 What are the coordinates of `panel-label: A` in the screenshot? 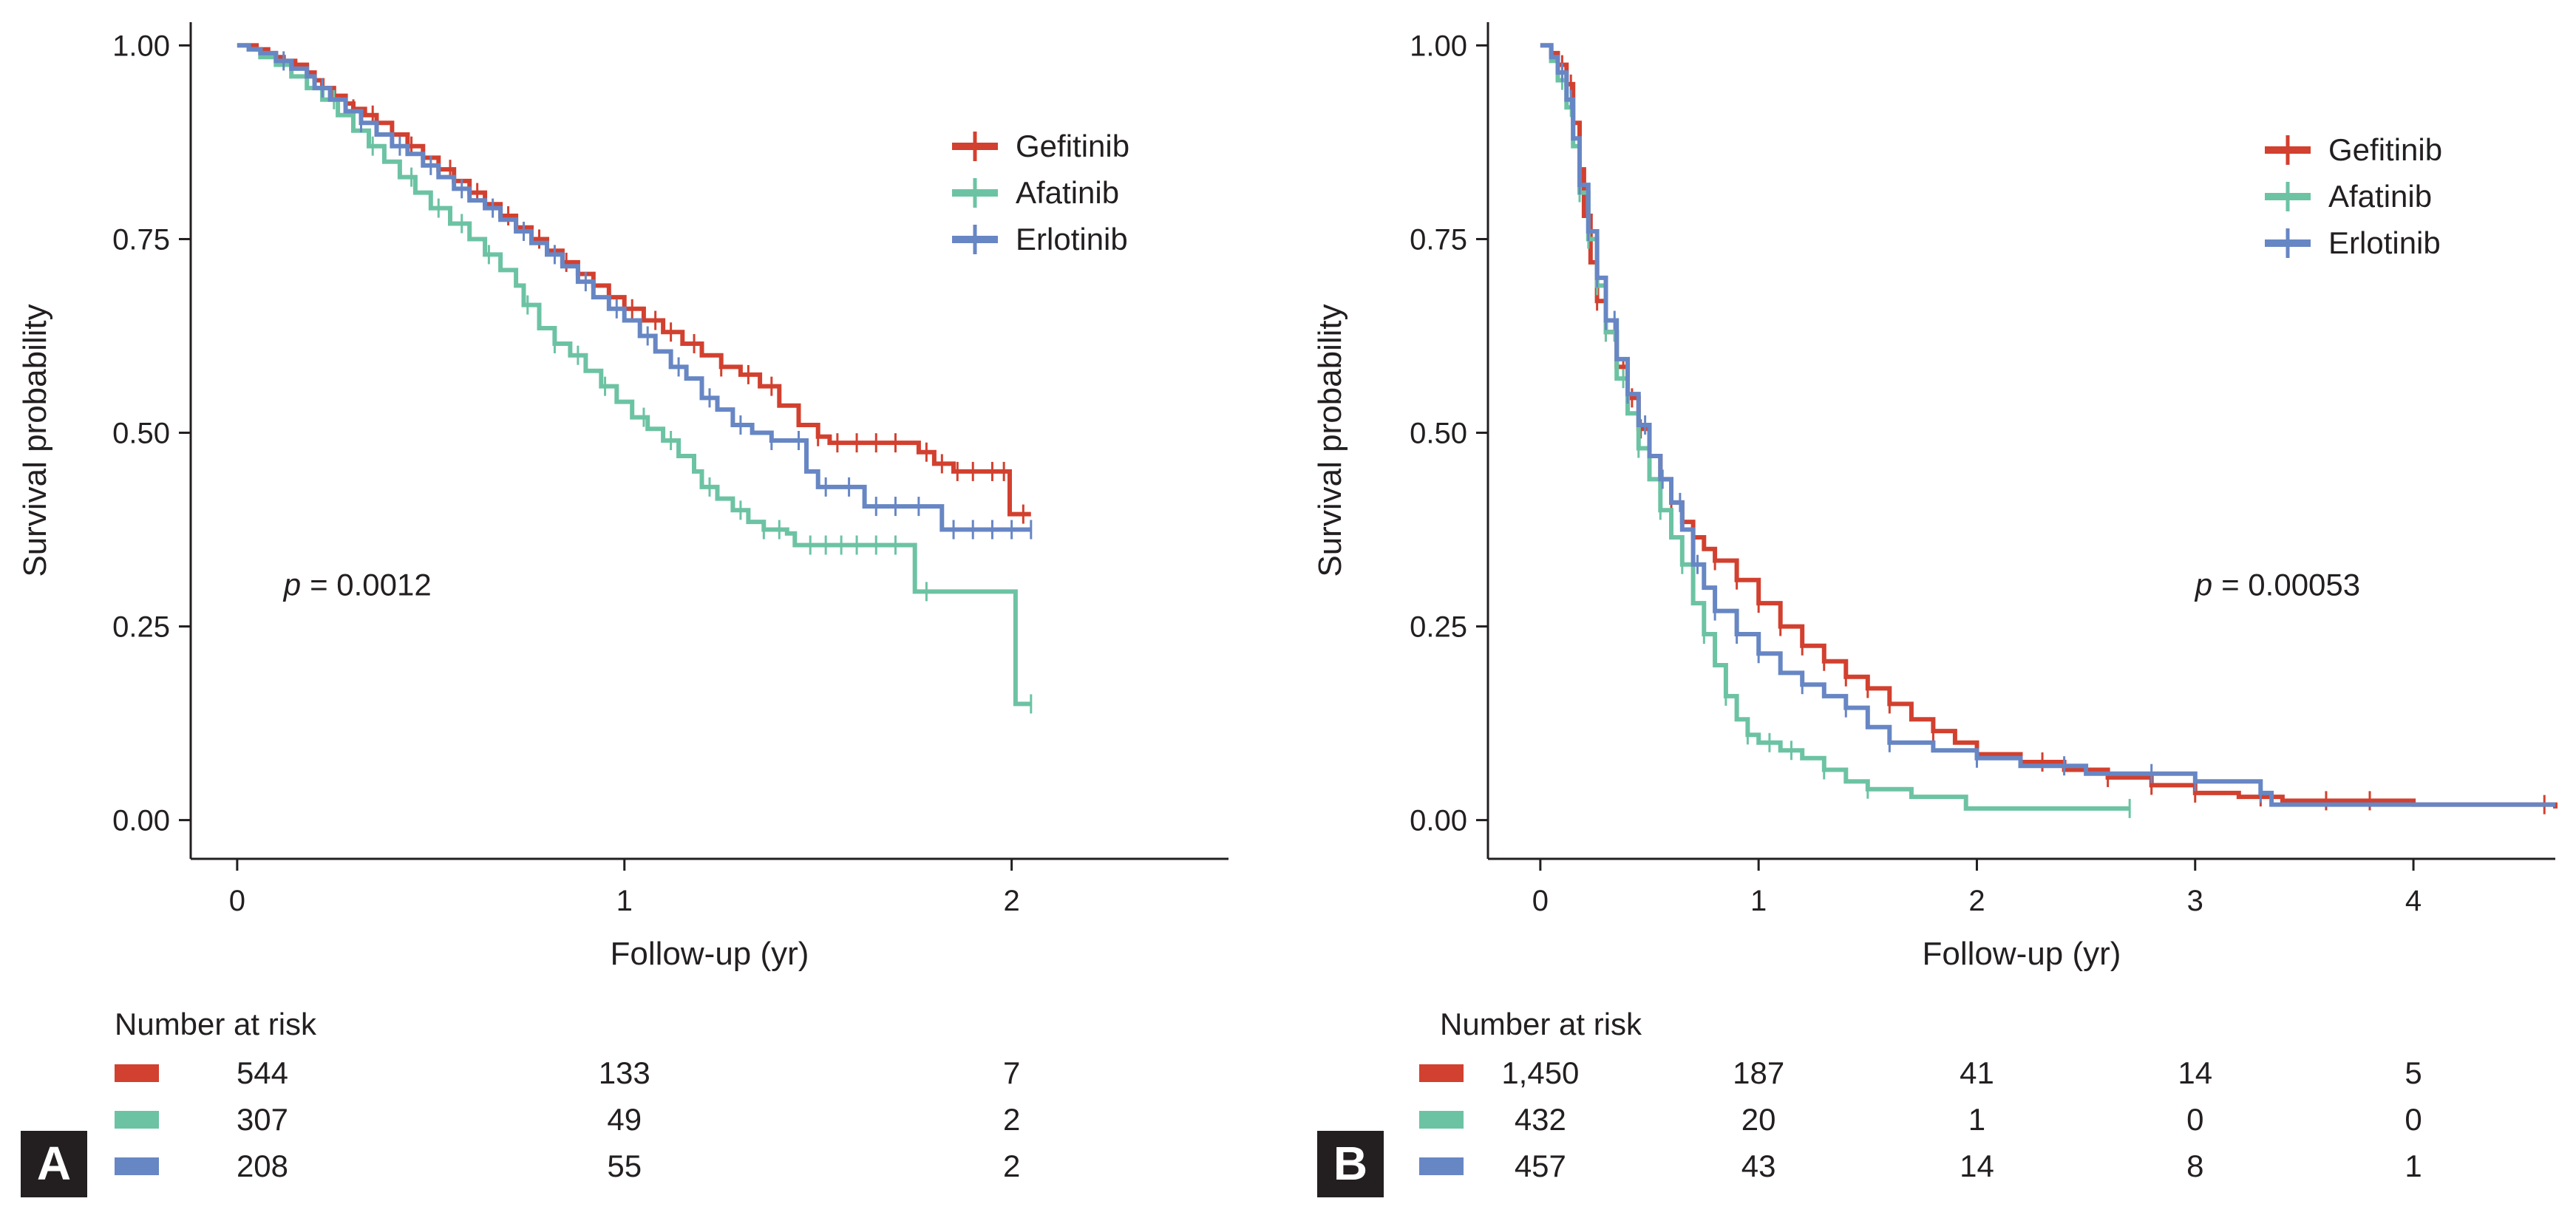 It's located at (54, 1164).